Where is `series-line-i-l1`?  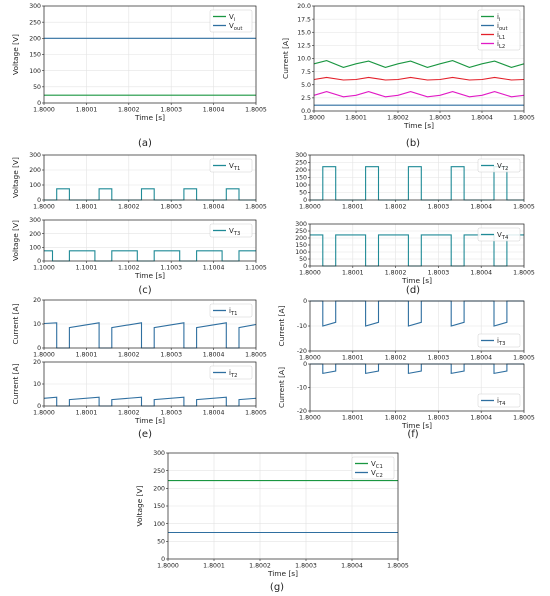 series-line-i-l1 is located at coordinates (419, 78).